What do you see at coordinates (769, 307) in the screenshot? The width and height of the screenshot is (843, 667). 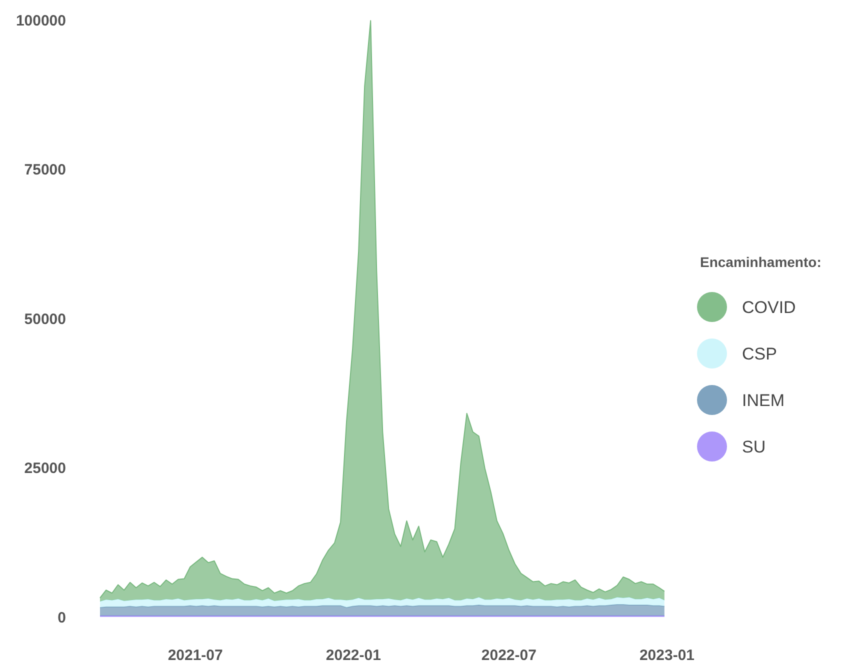 I see `legend-label: COVID` at bounding box center [769, 307].